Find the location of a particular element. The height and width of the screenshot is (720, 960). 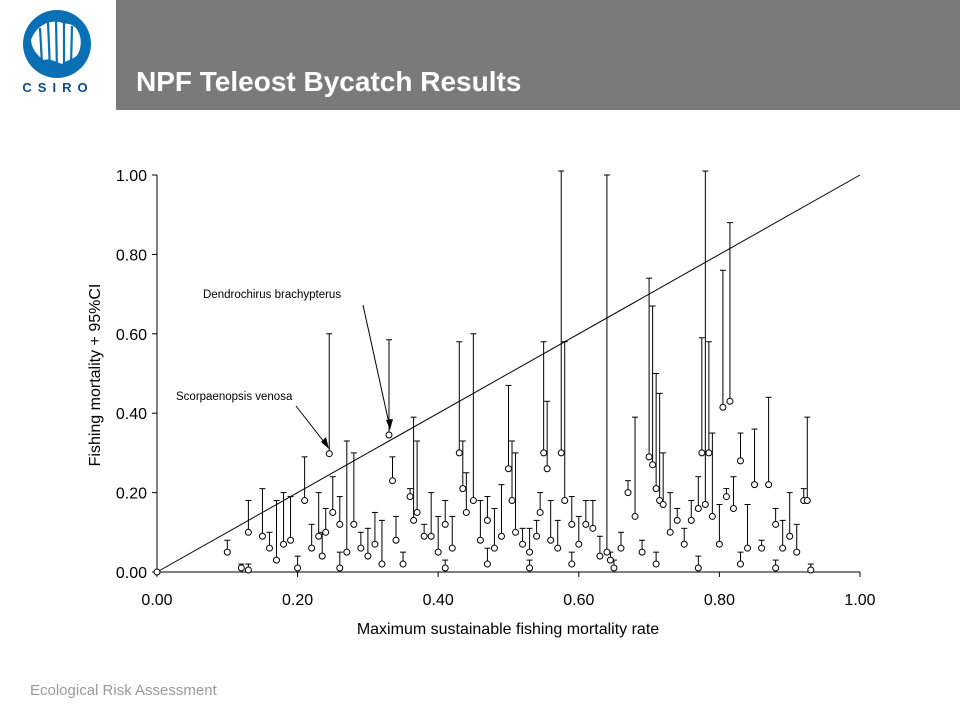

y-tick-label: 0.00 is located at coordinates (131, 573).